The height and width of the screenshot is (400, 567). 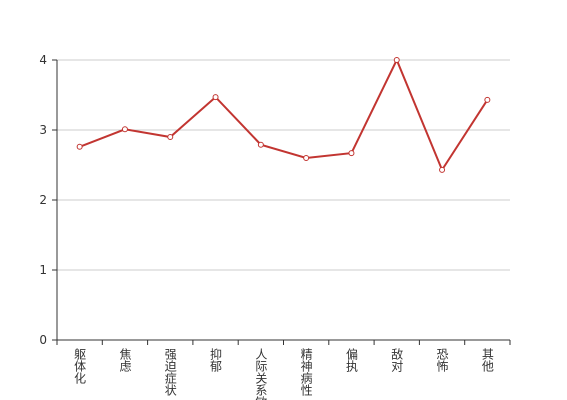 What do you see at coordinates (43, 200) in the screenshot?
I see `y-tick-label: 2` at bounding box center [43, 200].